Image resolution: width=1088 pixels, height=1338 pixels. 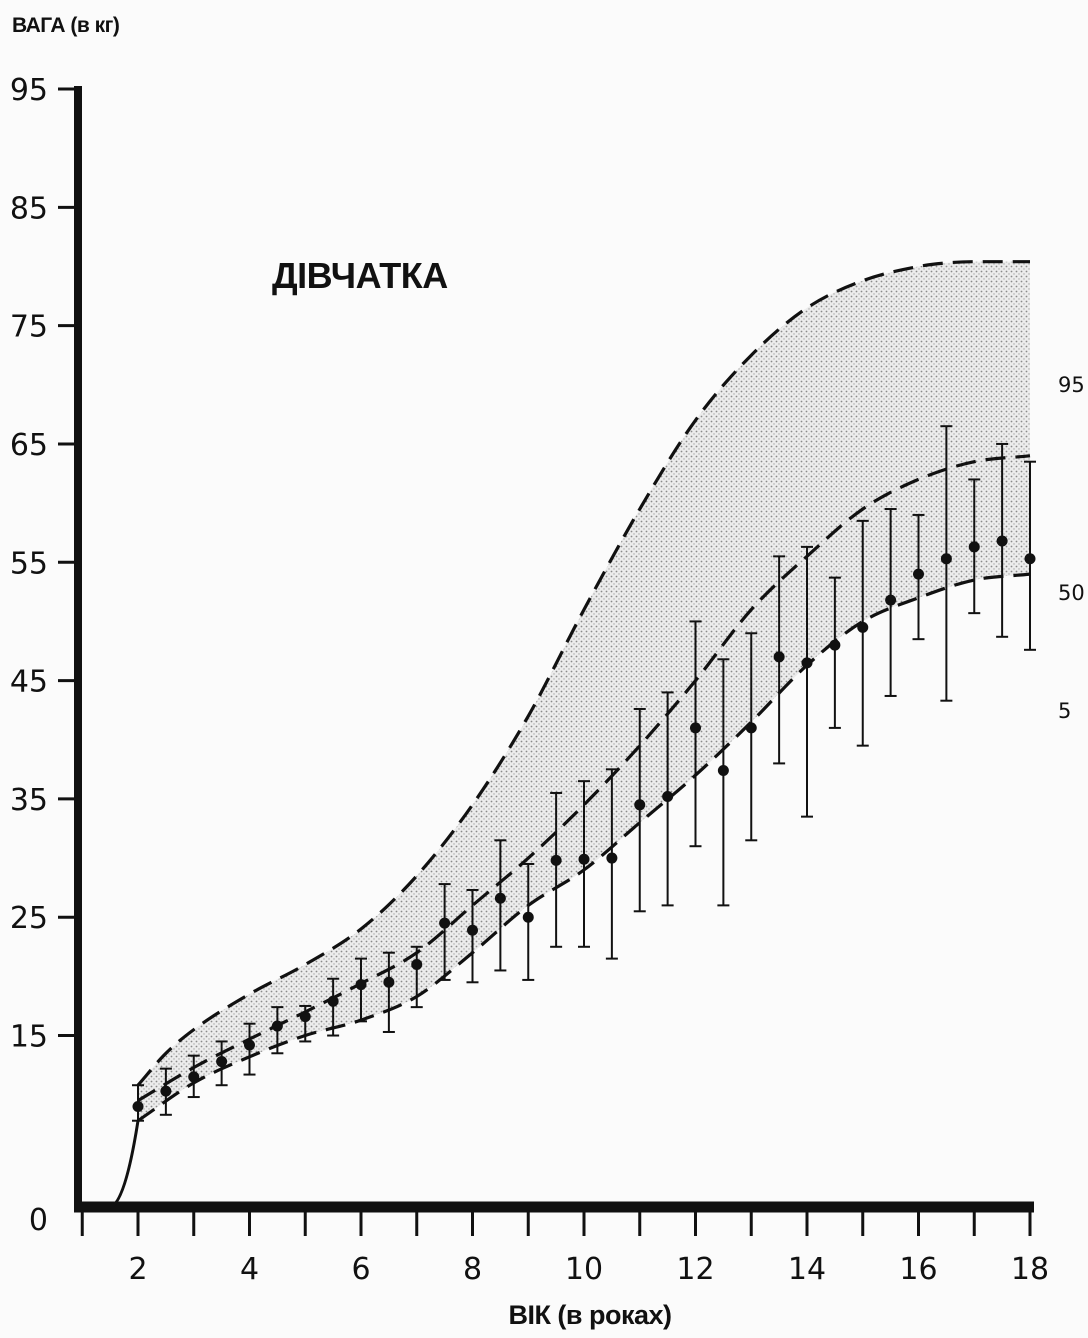 I want to click on chart-title: ДІВЧАТКА, so click(x=360, y=275).